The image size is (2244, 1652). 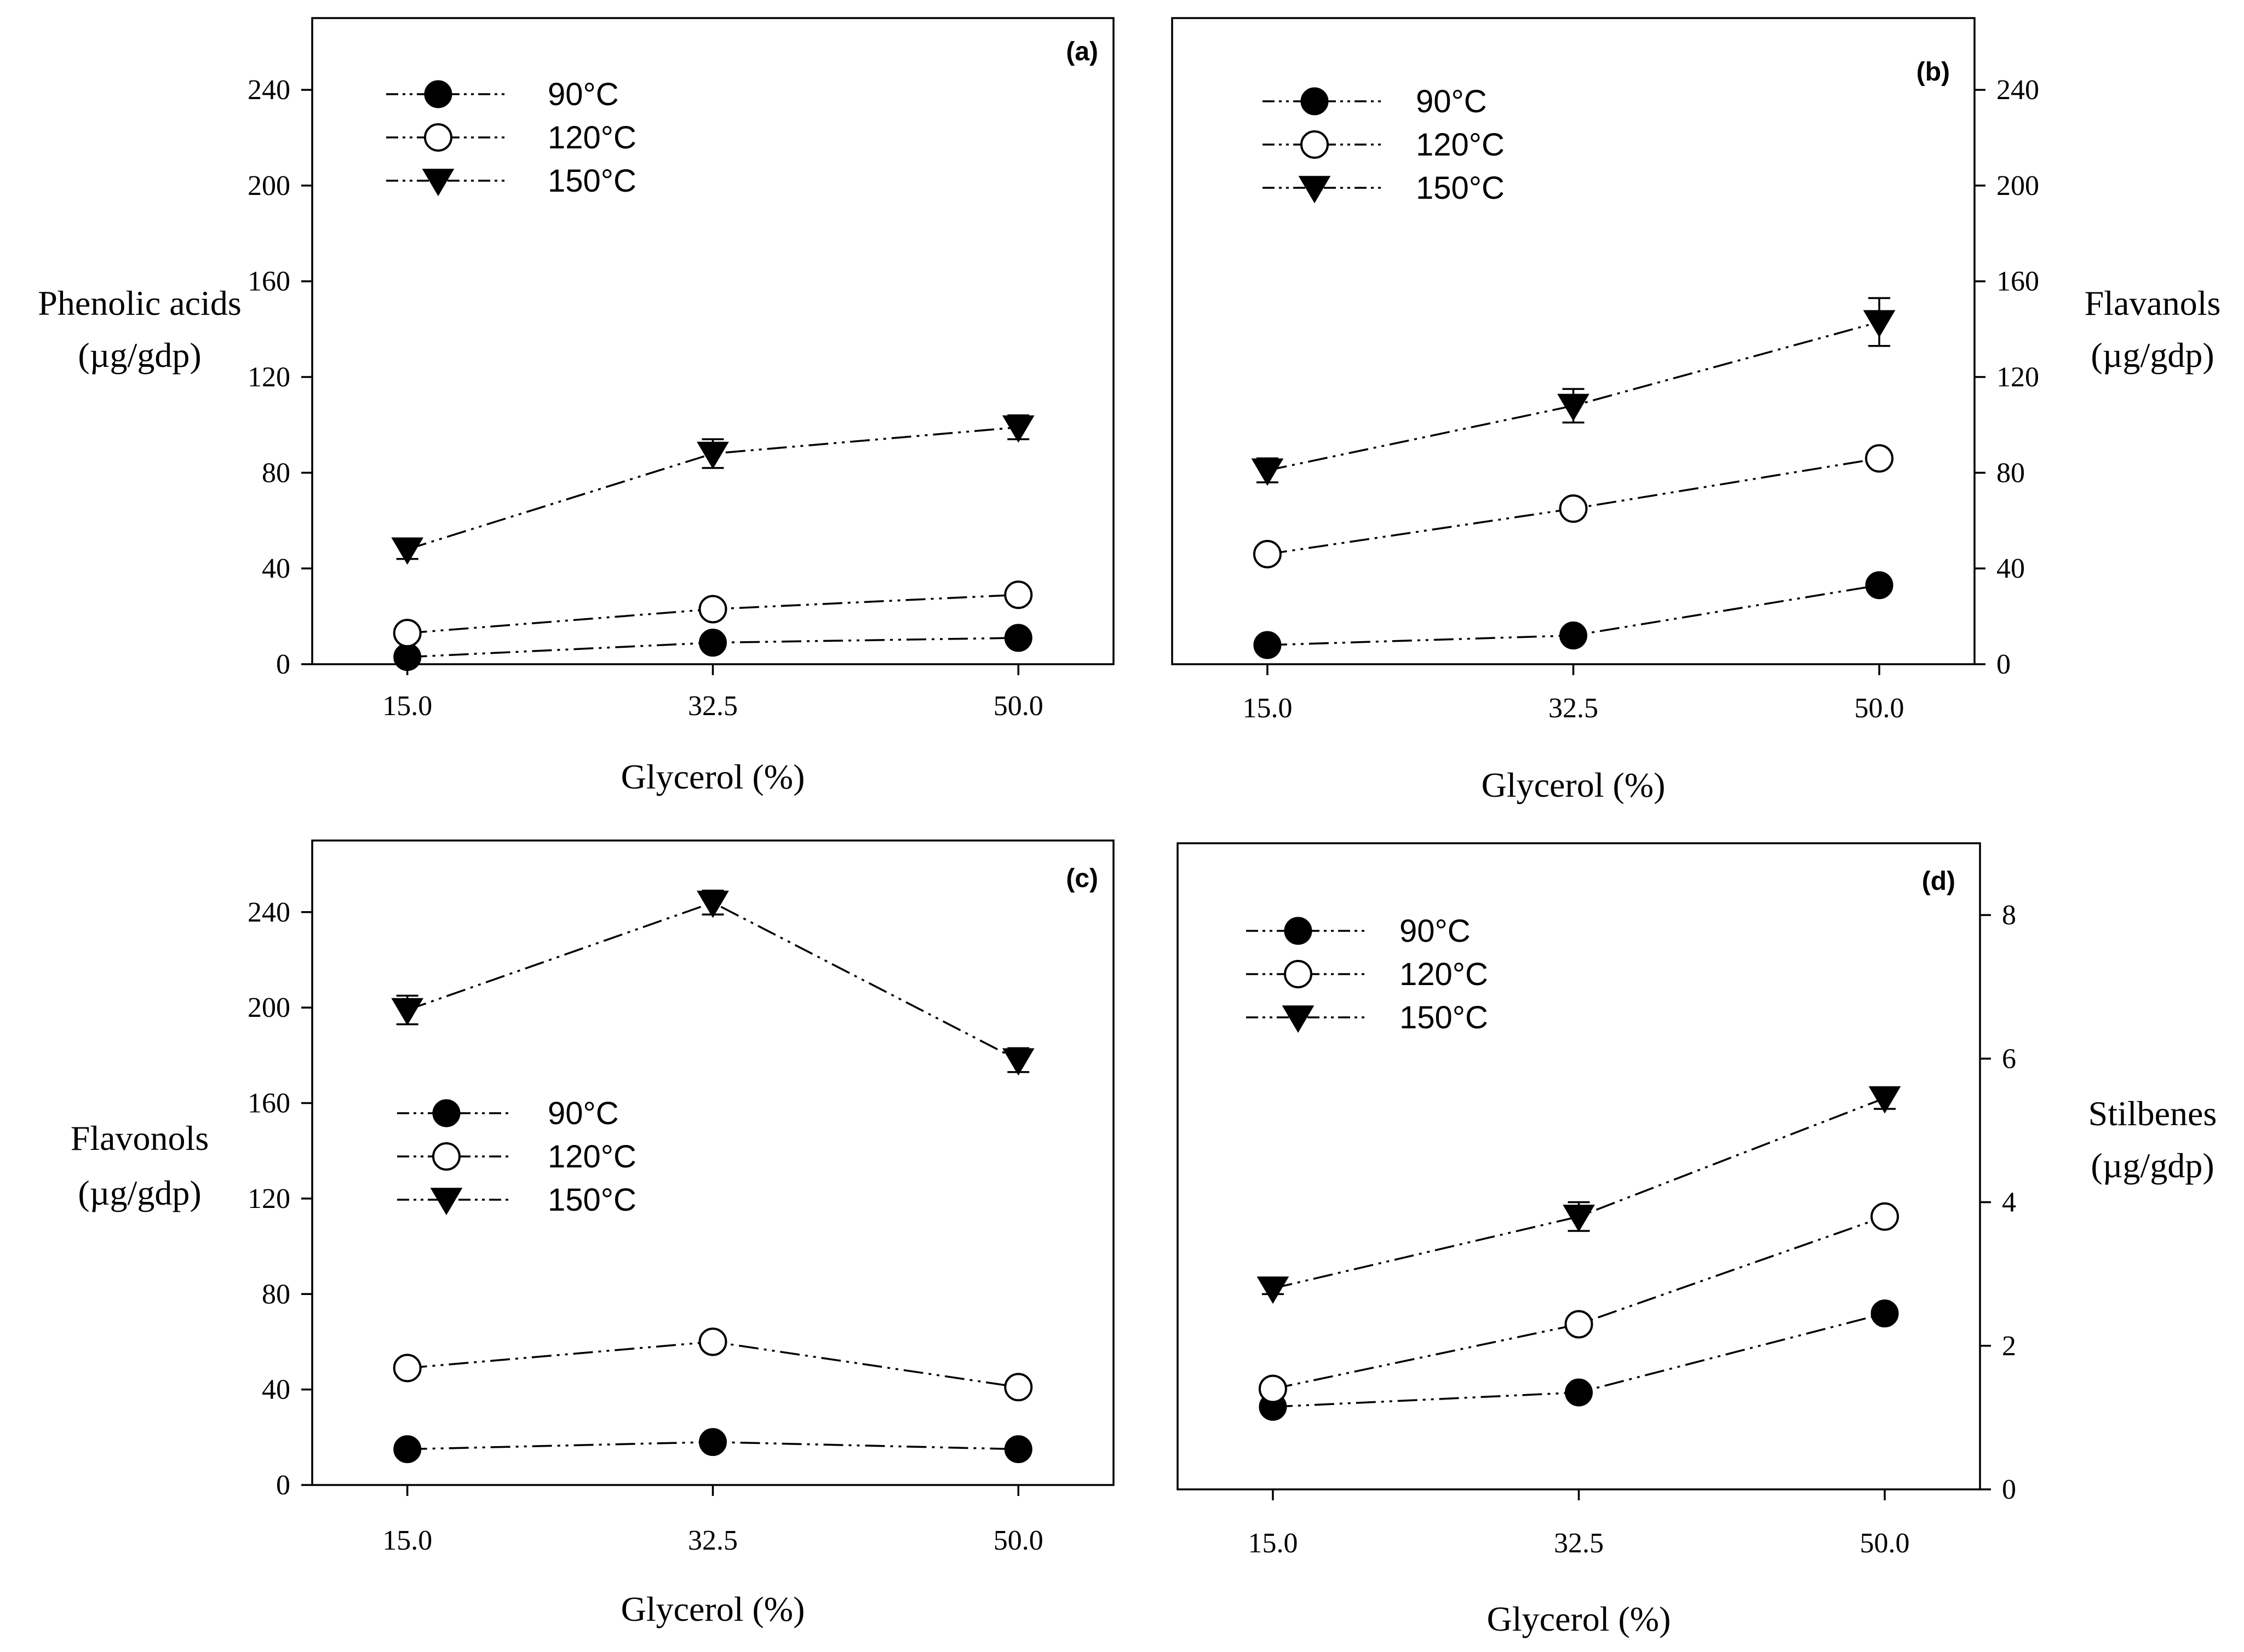 What do you see at coordinates (276, 472) in the screenshot?
I see `y-tick-label: 80` at bounding box center [276, 472].